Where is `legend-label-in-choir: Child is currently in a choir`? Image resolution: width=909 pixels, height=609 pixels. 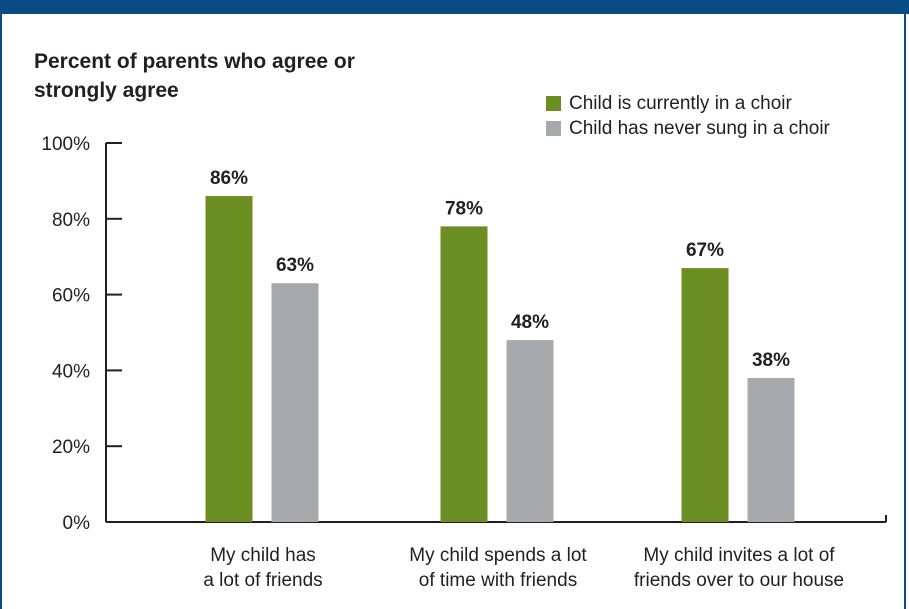
legend-label-in-choir: Child is currently in a choir is located at coordinates (680, 103).